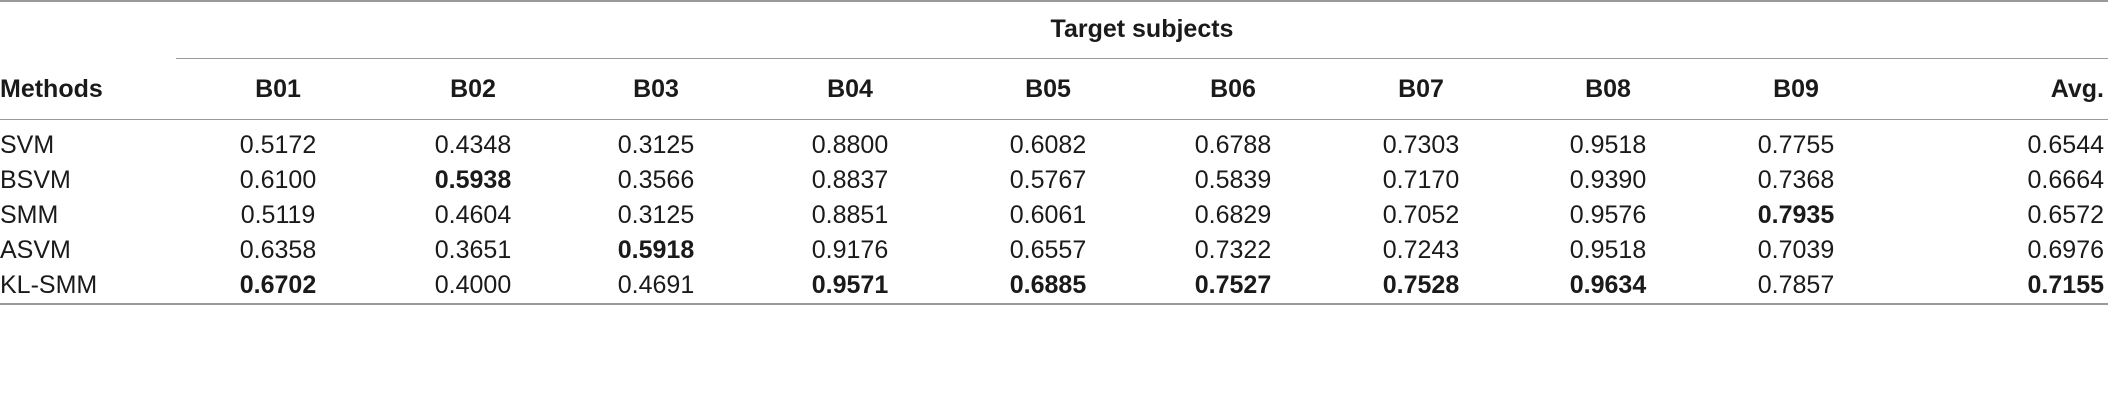  Describe the element at coordinates (1608, 180) in the screenshot. I see `value-cell: 0.9390` at that location.